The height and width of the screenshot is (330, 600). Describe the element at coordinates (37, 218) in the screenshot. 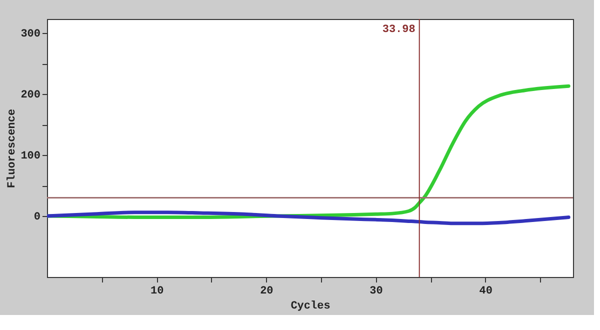

I see `y-tick-label: 0` at that location.